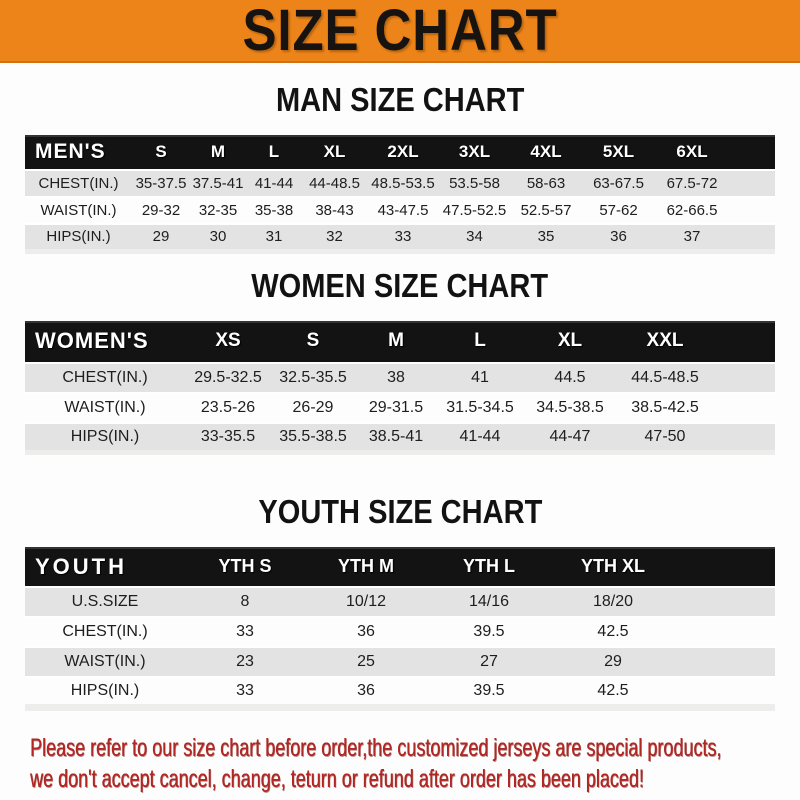  Describe the element at coordinates (480, 436) in the screenshot. I see `value-cell: 41-44` at that location.